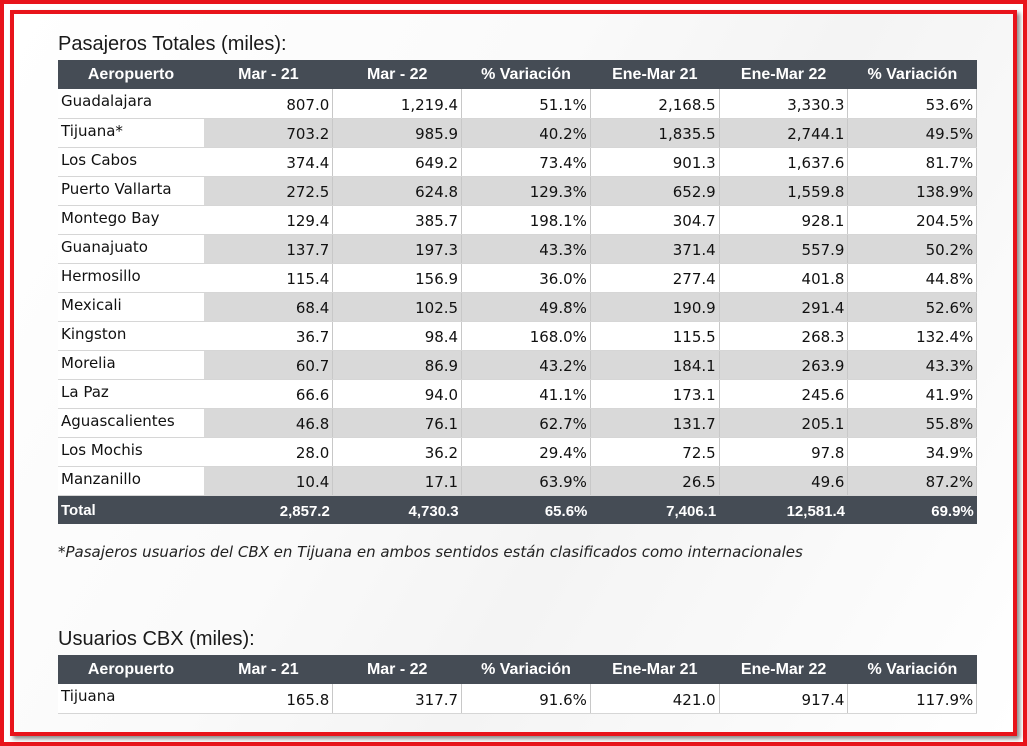 This screenshot has width=1027, height=746. What do you see at coordinates (526, 394) in the screenshot?
I see `value-cell: 41.1%` at bounding box center [526, 394].